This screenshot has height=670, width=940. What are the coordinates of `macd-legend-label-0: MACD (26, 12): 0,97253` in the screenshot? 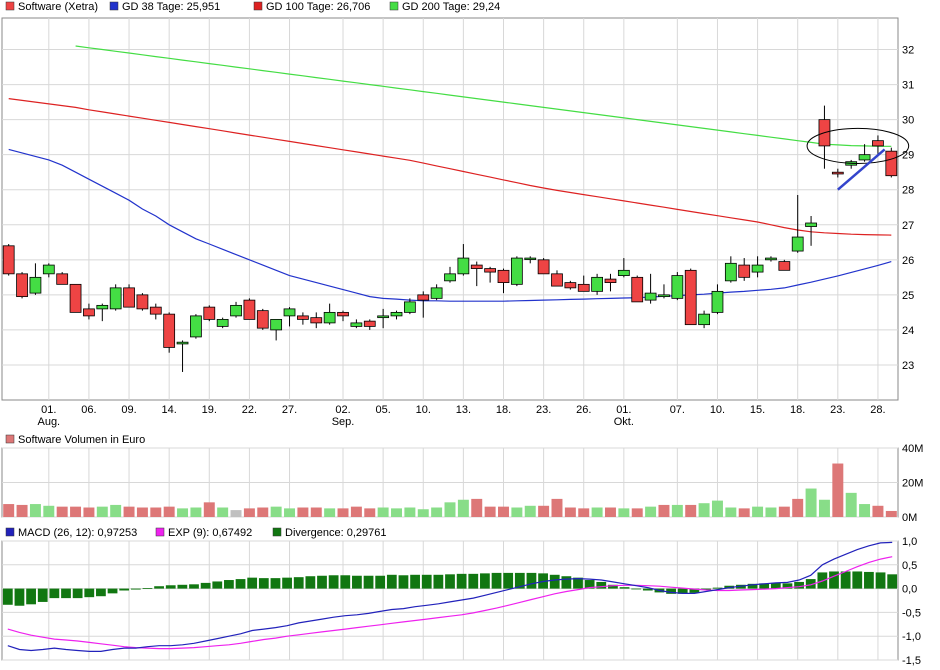 It's located at (77, 533).